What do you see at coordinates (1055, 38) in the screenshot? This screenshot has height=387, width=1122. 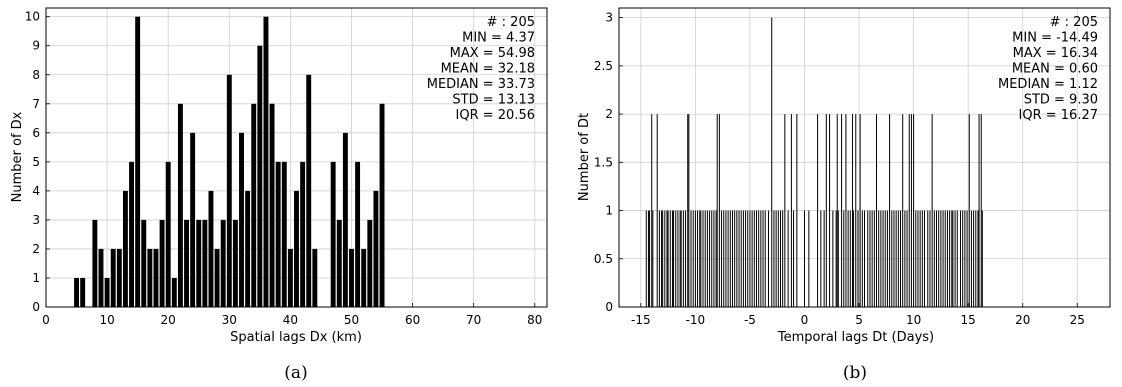 I see `stat-line: MIN = -14.49` at bounding box center [1055, 38].